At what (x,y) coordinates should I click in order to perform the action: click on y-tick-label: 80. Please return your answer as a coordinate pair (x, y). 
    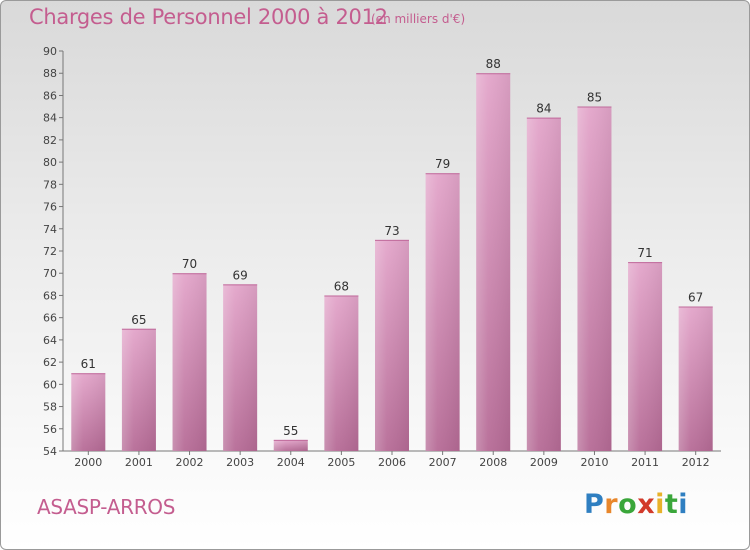
    Looking at the image, I should click on (50, 162).